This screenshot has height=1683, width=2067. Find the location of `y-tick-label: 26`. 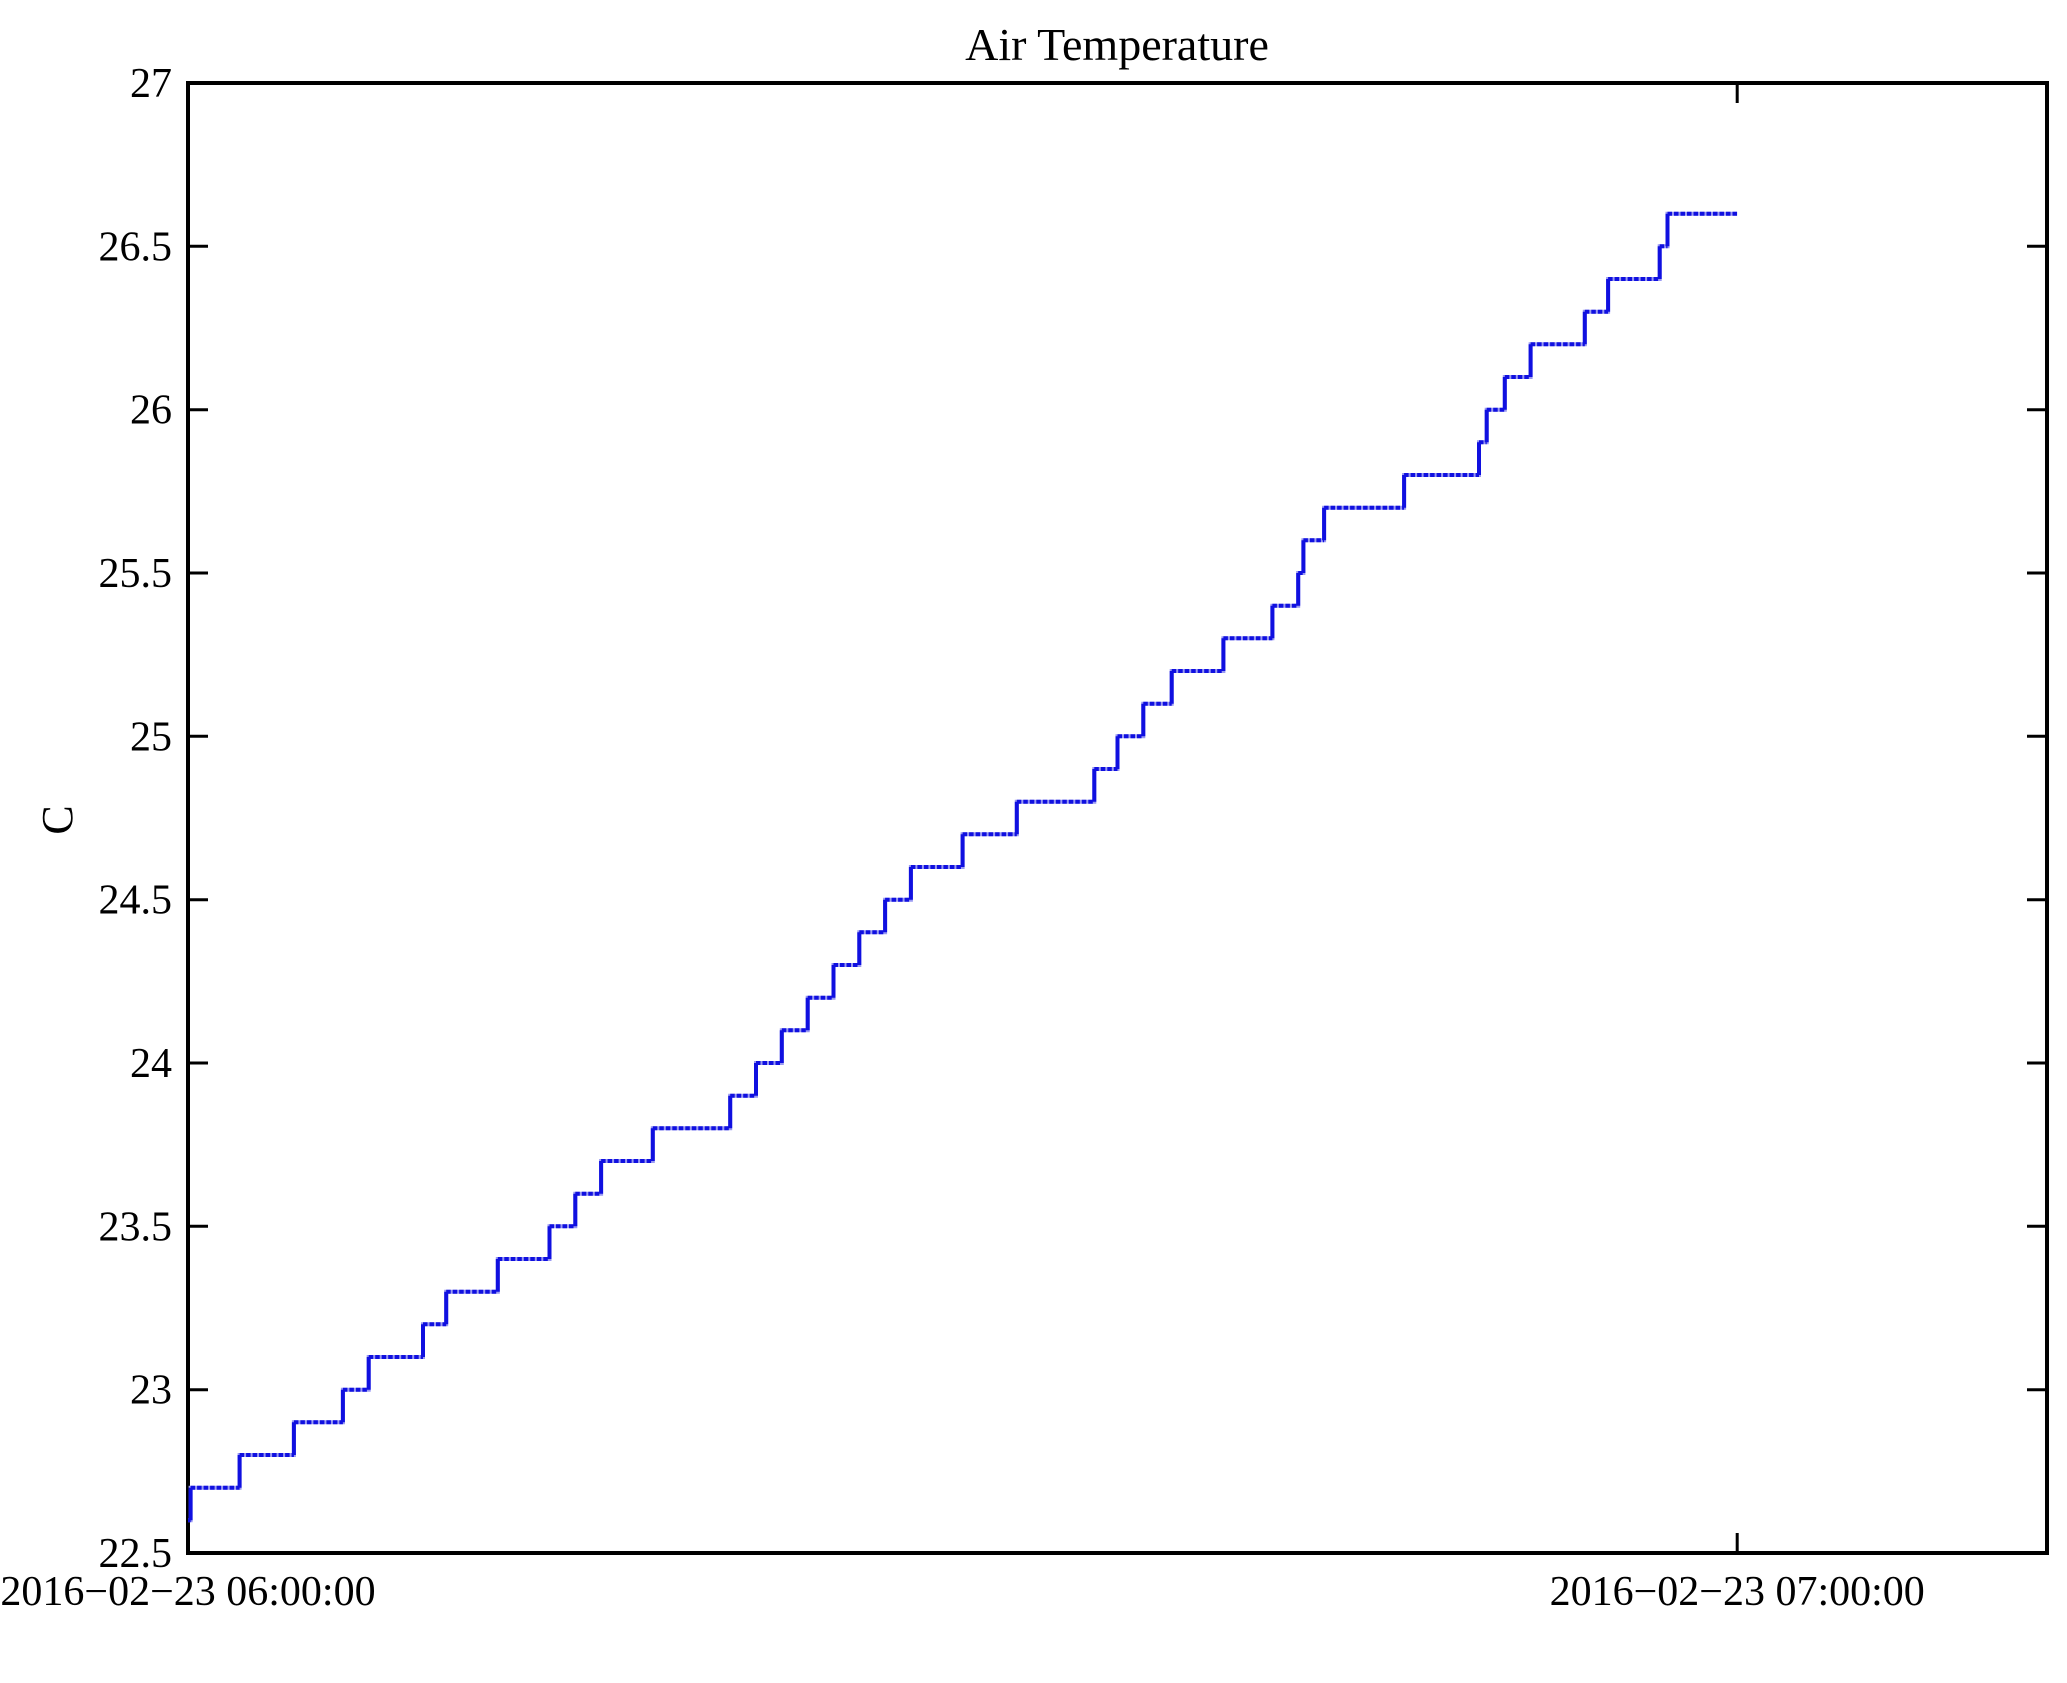

y-tick-label: 26 is located at coordinates (151, 411).